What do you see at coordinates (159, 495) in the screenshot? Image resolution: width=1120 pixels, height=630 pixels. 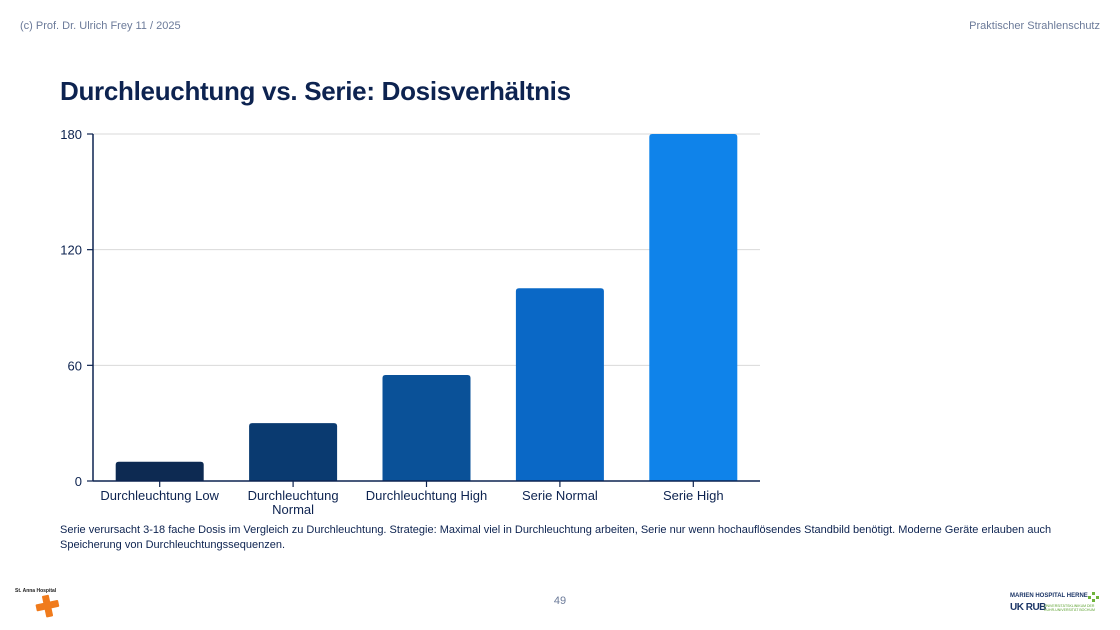 I see `x-tick-label: Durchleuchtung Low` at bounding box center [159, 495].